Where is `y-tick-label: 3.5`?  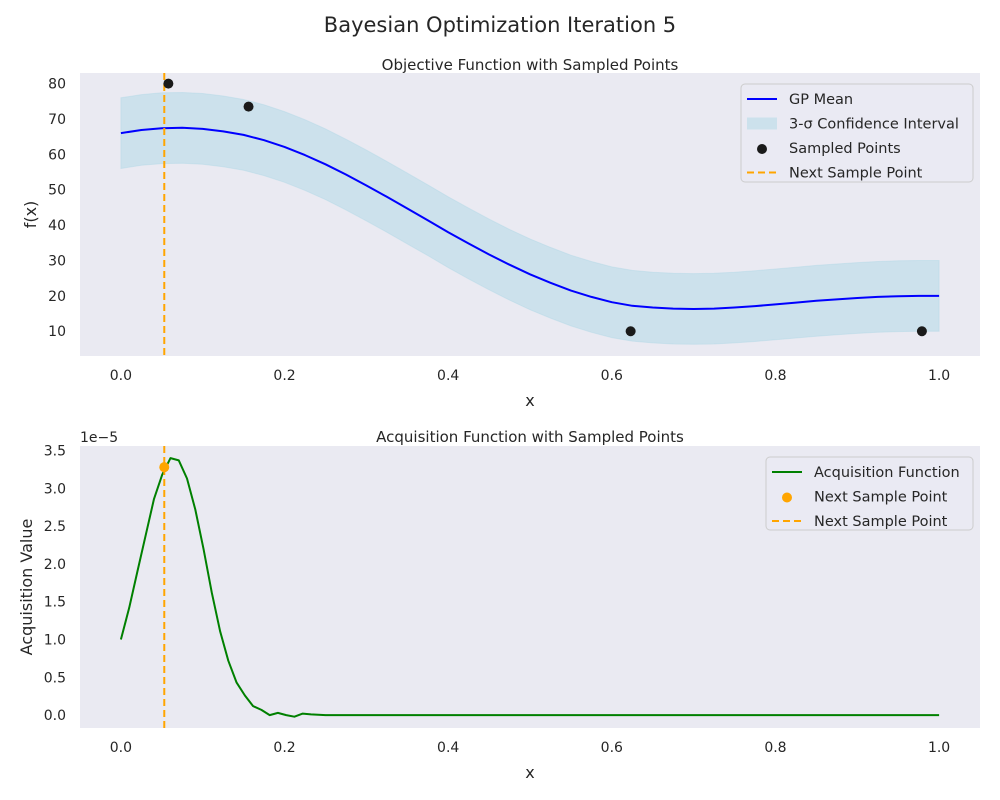
y-tick-label: 3.5 is located at coordinates (55, 452).